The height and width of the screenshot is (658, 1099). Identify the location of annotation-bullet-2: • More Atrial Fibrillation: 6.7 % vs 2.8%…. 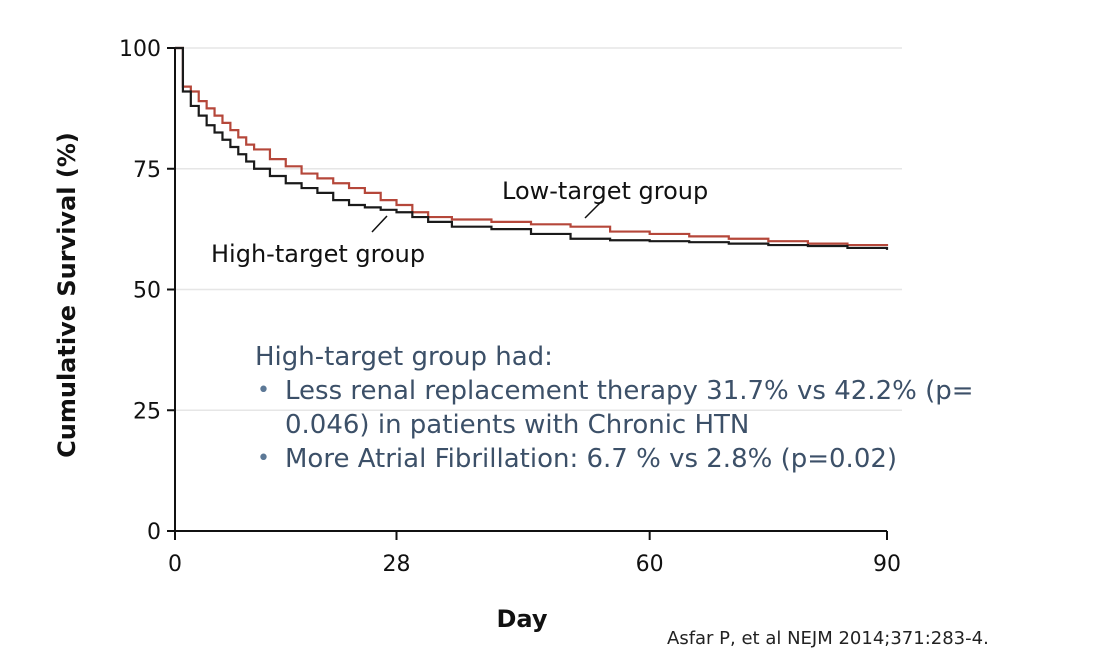
(655, 459).